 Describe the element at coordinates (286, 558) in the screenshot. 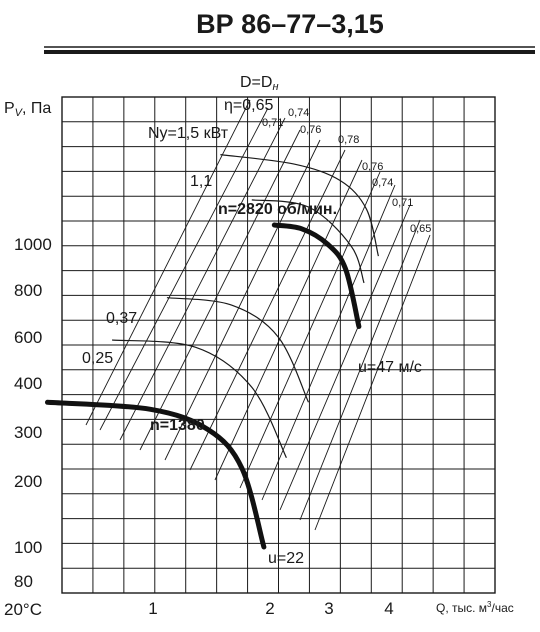

I see `velocity-label: u=22` at that location.